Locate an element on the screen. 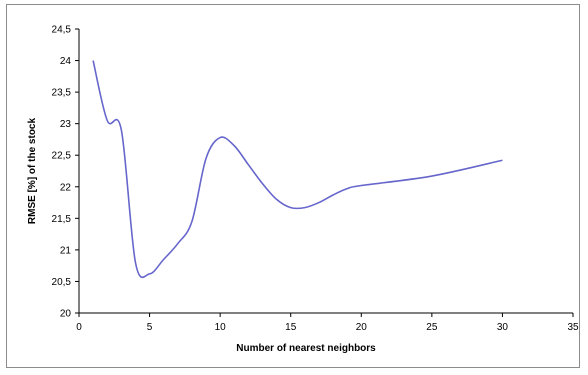 The width and height of the screenshot is (588, 375). y-tick-label: 24,5 is located at coordinates (62, 30).